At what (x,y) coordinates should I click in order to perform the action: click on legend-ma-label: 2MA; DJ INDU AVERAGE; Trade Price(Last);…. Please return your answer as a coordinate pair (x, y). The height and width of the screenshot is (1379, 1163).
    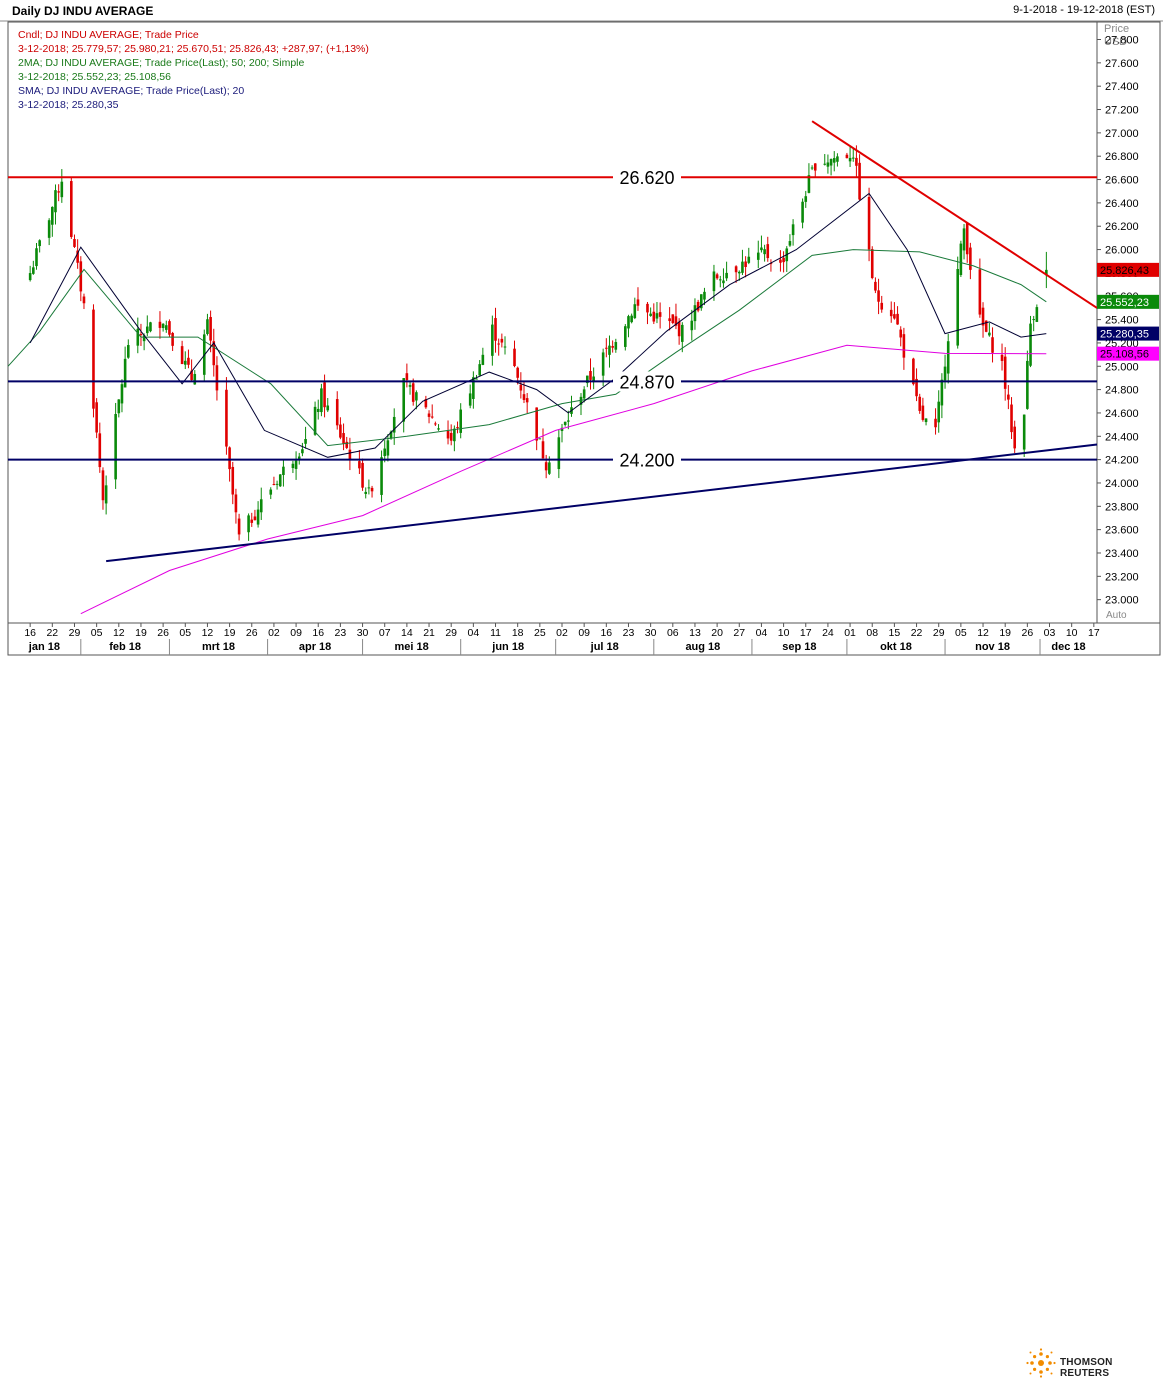
    Looking at the image, I should click on (161, 63).